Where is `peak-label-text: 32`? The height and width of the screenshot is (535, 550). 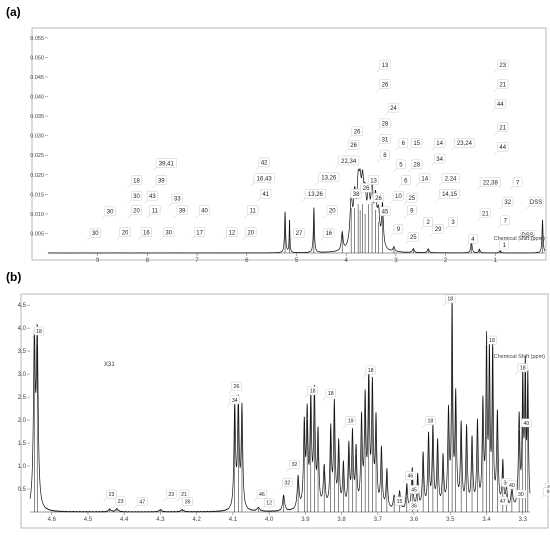 peak-label-text: 32 is located at coordinates (295, 465).